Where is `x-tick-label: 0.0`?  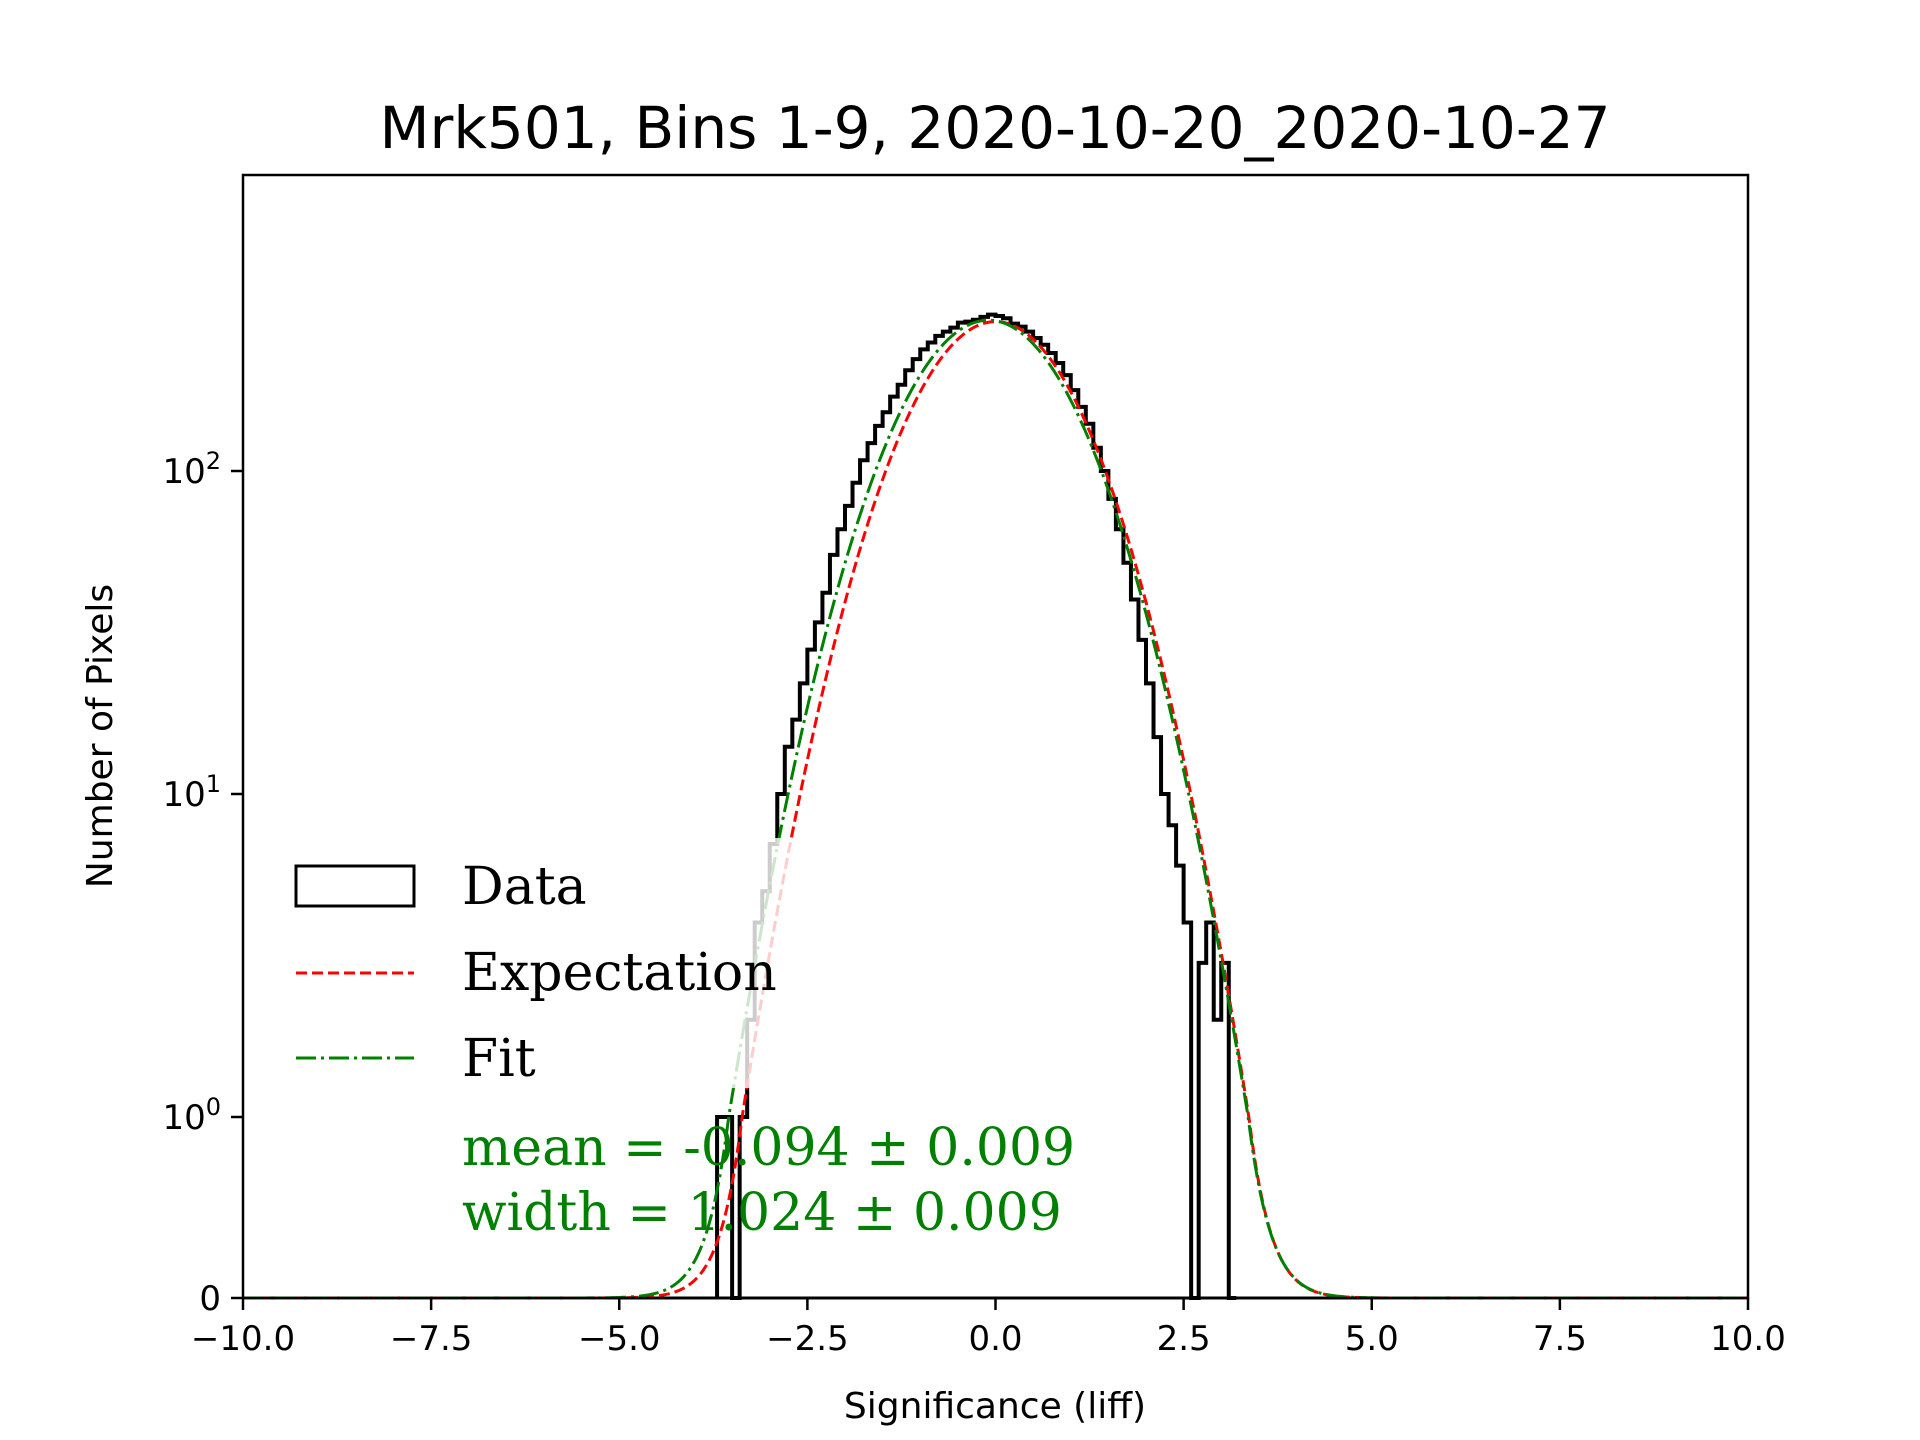 x-tick-label: 0.0 is located at coordinates (995, 1339).